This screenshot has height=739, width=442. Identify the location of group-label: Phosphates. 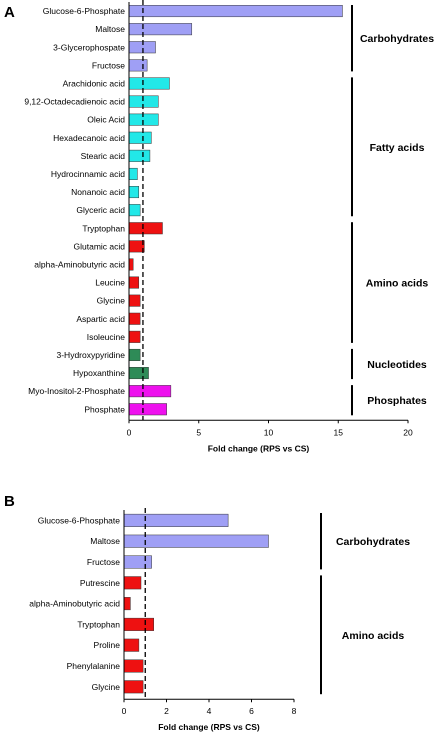
(397, 401).